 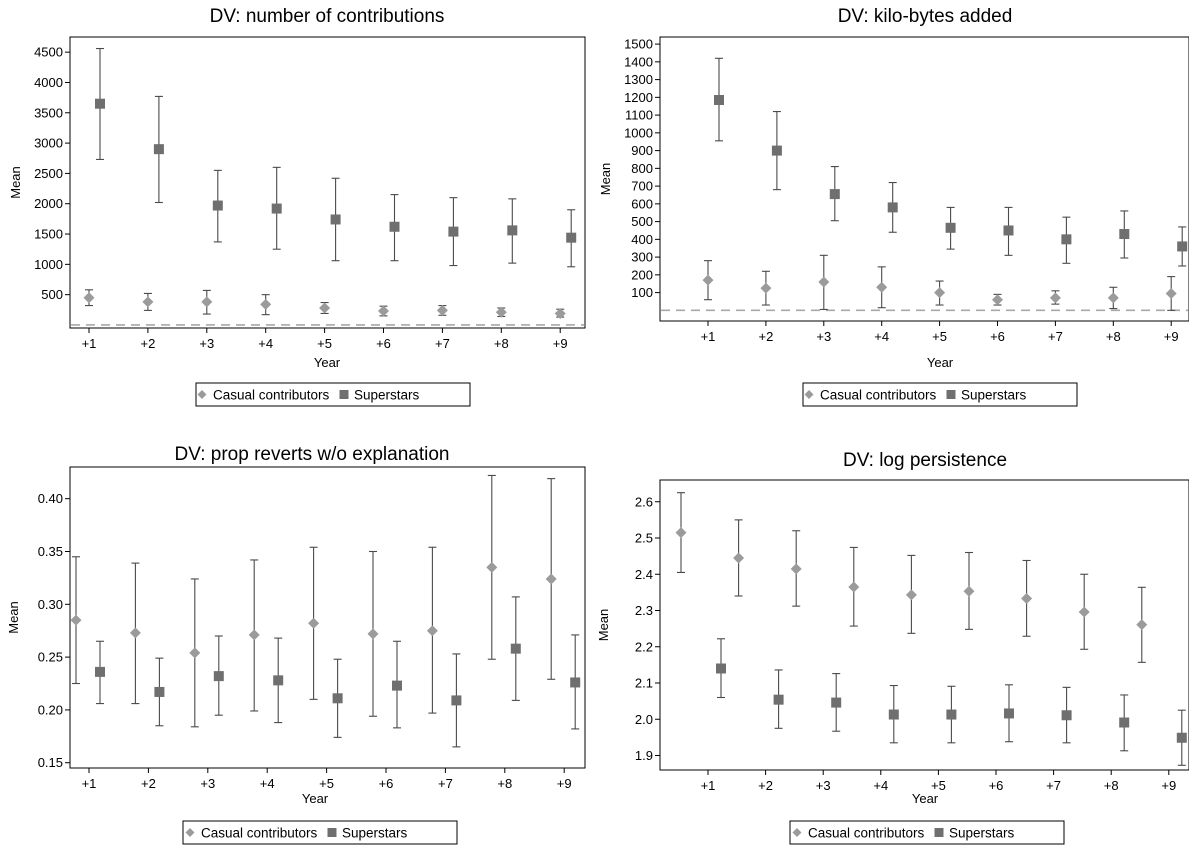 What do you see at coordinates (642, 168) in the screenshot?
I see `y-tick-label: 800` at bounding box center [642, 168].